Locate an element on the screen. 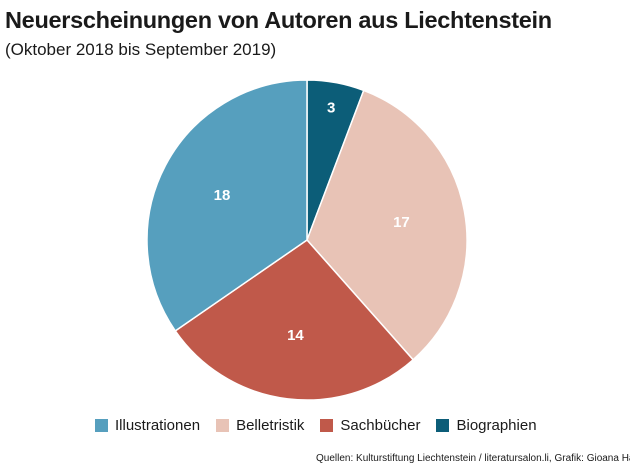 The width and height of the screenshot is (630, 470). pie-slice-illustrationen is located at coordinates (227, 205).